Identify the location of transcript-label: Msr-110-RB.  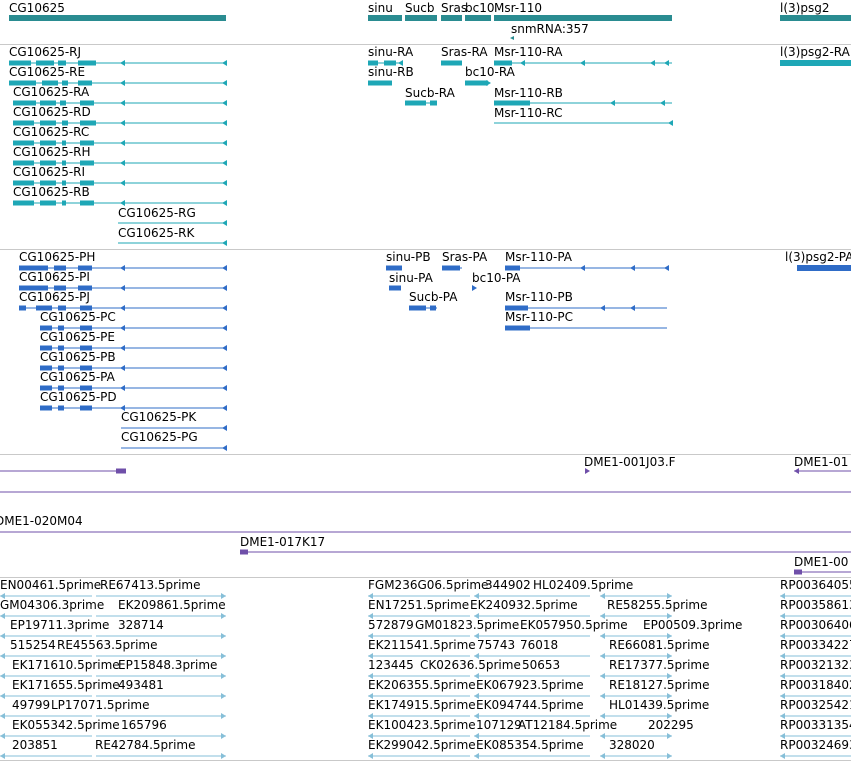
(528, 93).